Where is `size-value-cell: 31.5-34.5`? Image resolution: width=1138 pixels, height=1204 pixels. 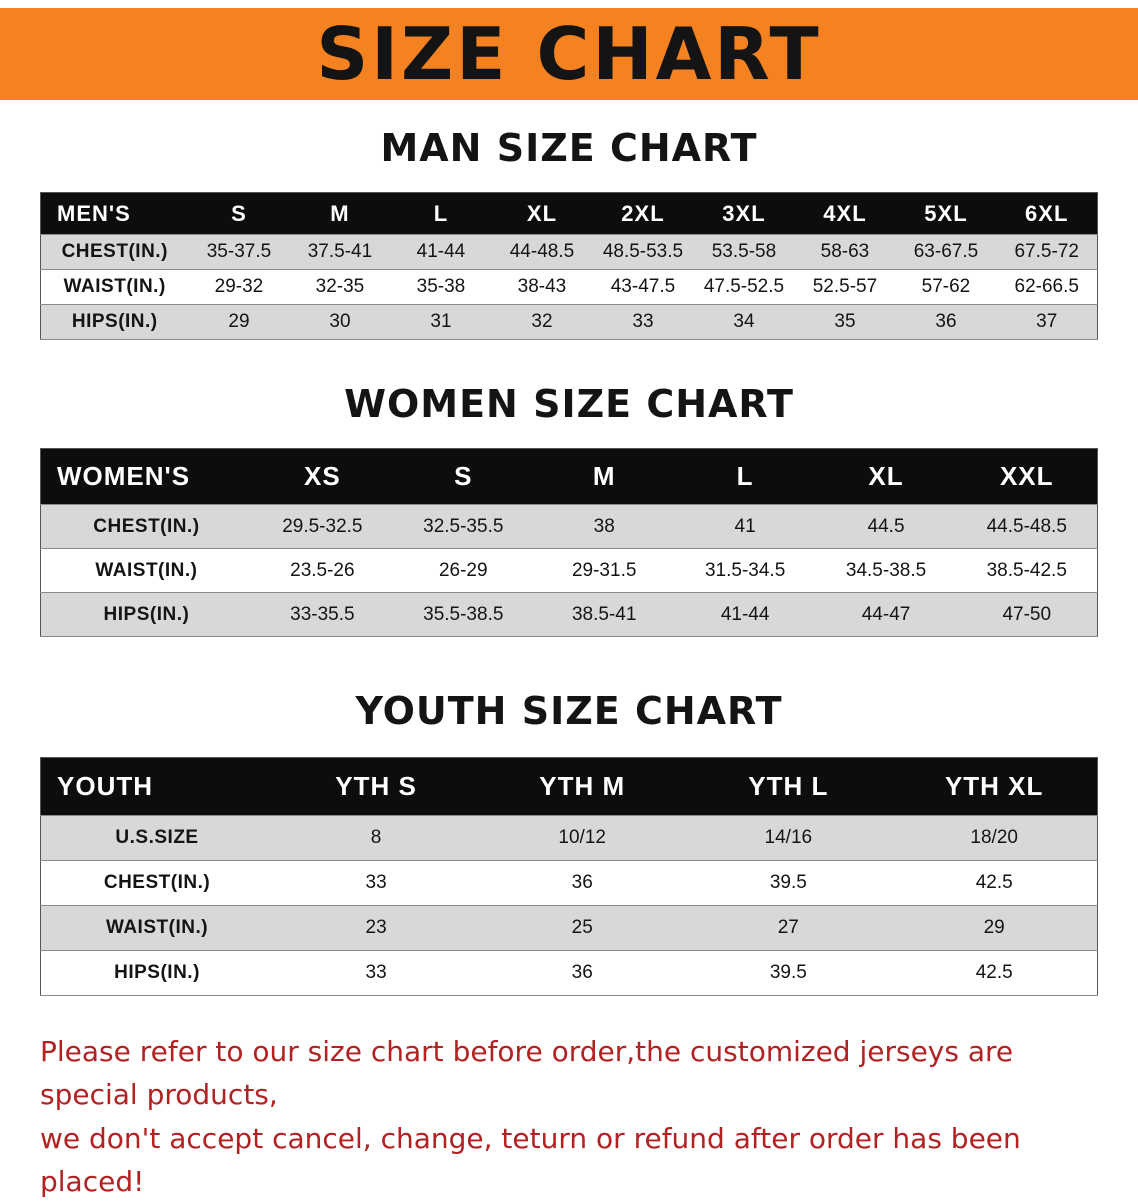 size-value-cell: 31.5-34.5 is located at coordinates (745, 570).